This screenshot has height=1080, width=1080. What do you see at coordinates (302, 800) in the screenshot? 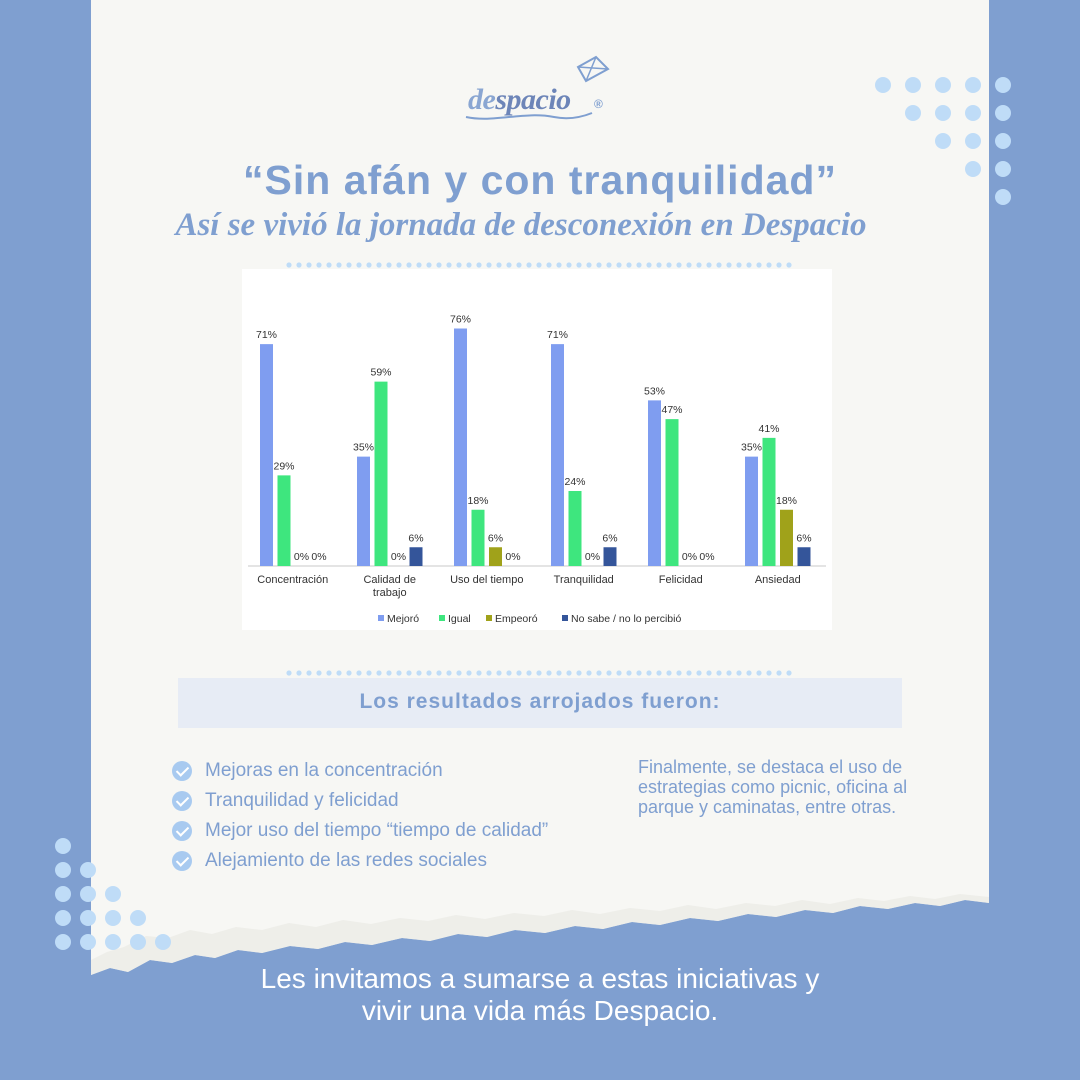
I see `list-item-text: Tranquilidad y felicidad` at bounding box center [302, 800].